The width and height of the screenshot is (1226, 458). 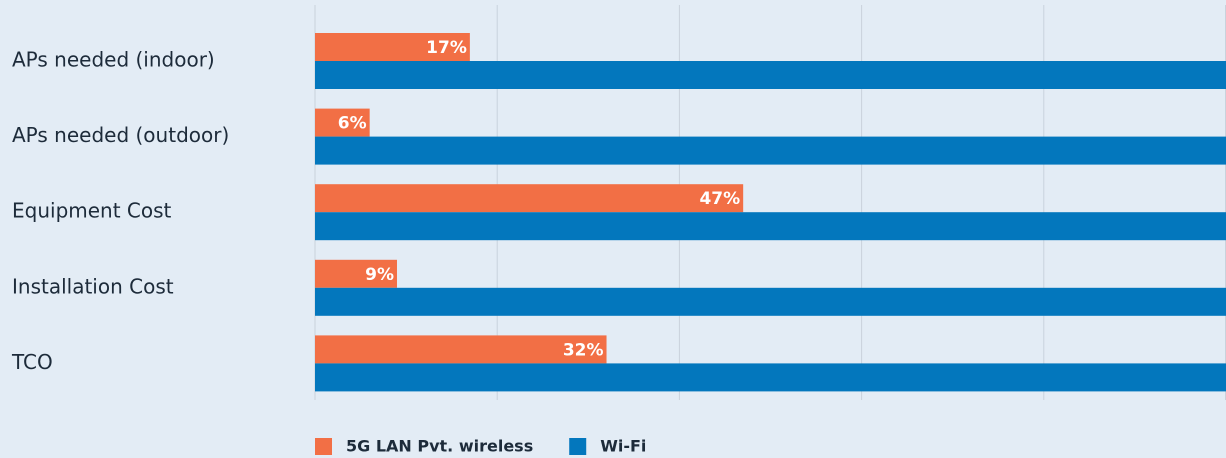 I want to click on category-label: Installation Cost, so click(x=93, y=286).